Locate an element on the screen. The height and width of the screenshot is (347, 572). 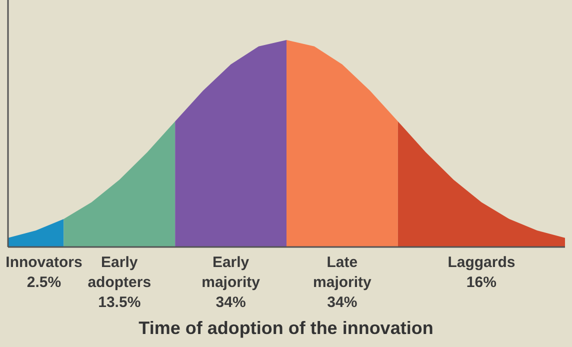
text: Innovators 2.5% is located at coordinates (44, 272).